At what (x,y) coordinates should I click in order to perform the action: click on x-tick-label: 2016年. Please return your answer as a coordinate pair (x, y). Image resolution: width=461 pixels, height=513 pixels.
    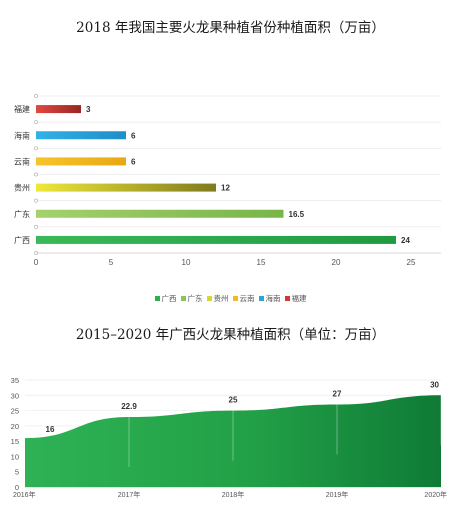
    Looking at the image, I should click on (24, 494).